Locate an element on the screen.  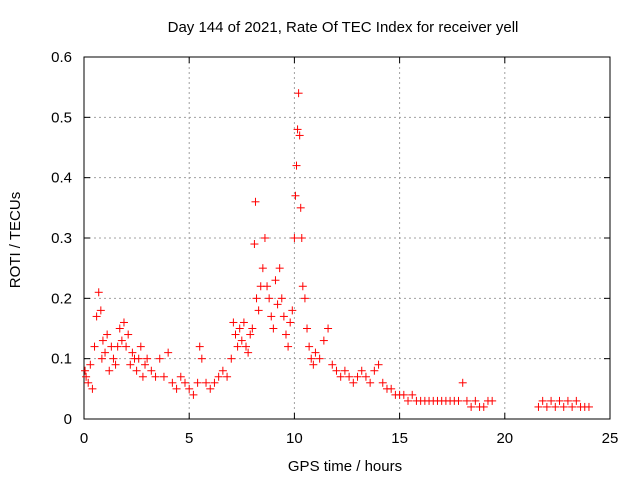
x-tick-label: 15 is located at coordinates (399, 438).